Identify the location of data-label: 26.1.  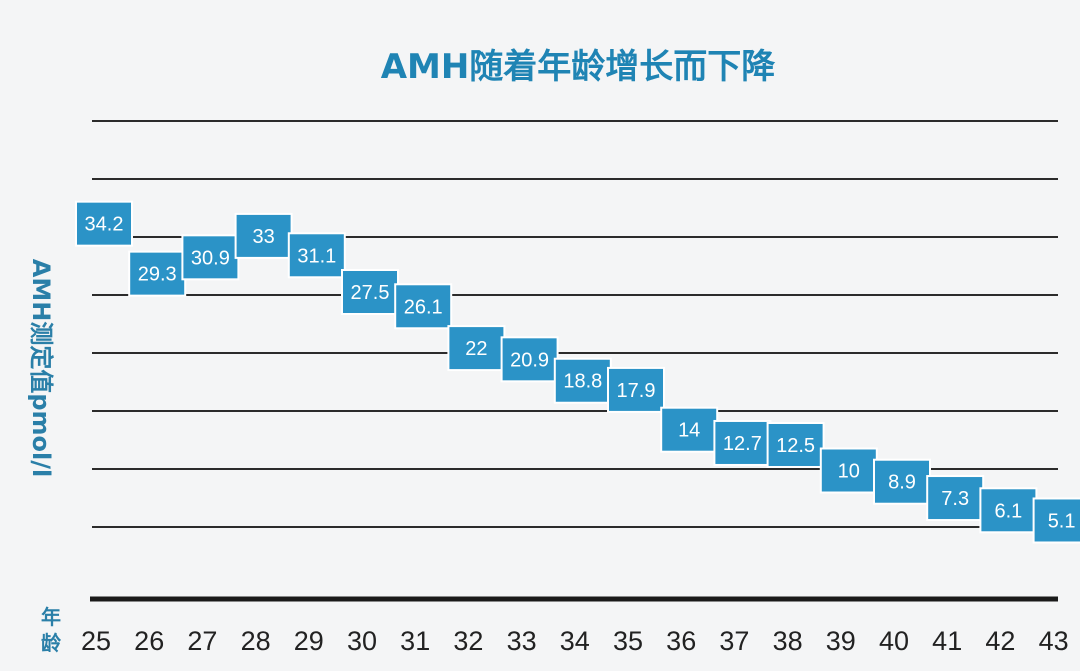
(423, 307).